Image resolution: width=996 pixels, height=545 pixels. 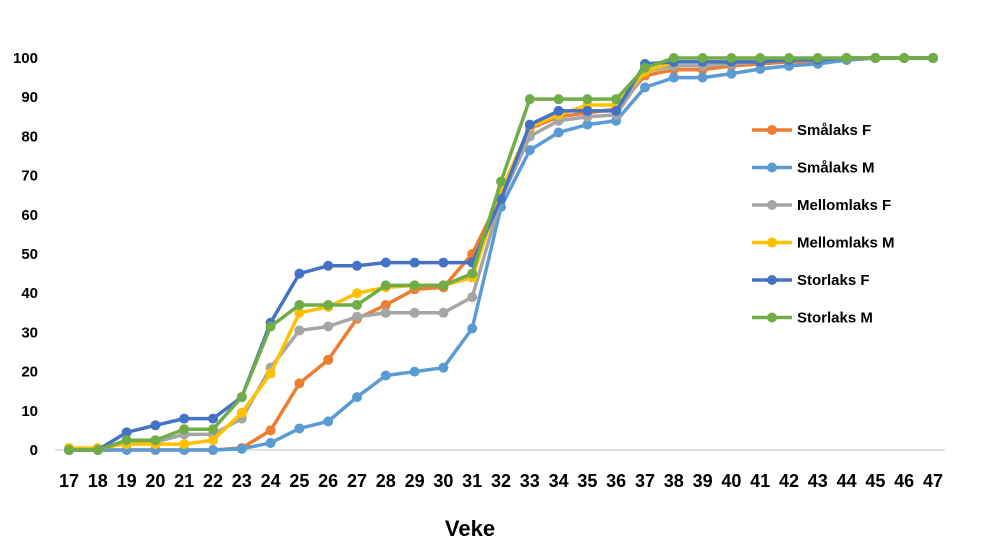 I want to click on x-tick-label: 24, so click(x=271, y=481).